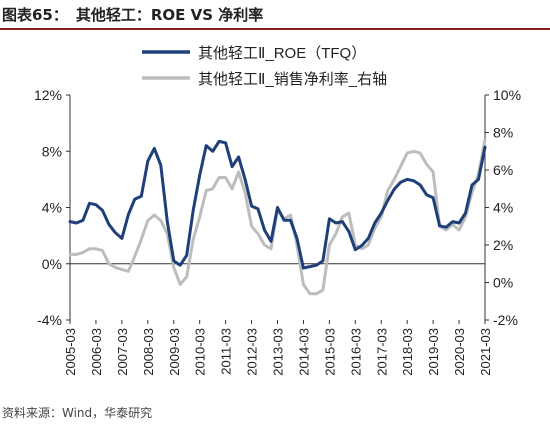  I want to click on x-tick-label: 2008-03, so click(148, 352).